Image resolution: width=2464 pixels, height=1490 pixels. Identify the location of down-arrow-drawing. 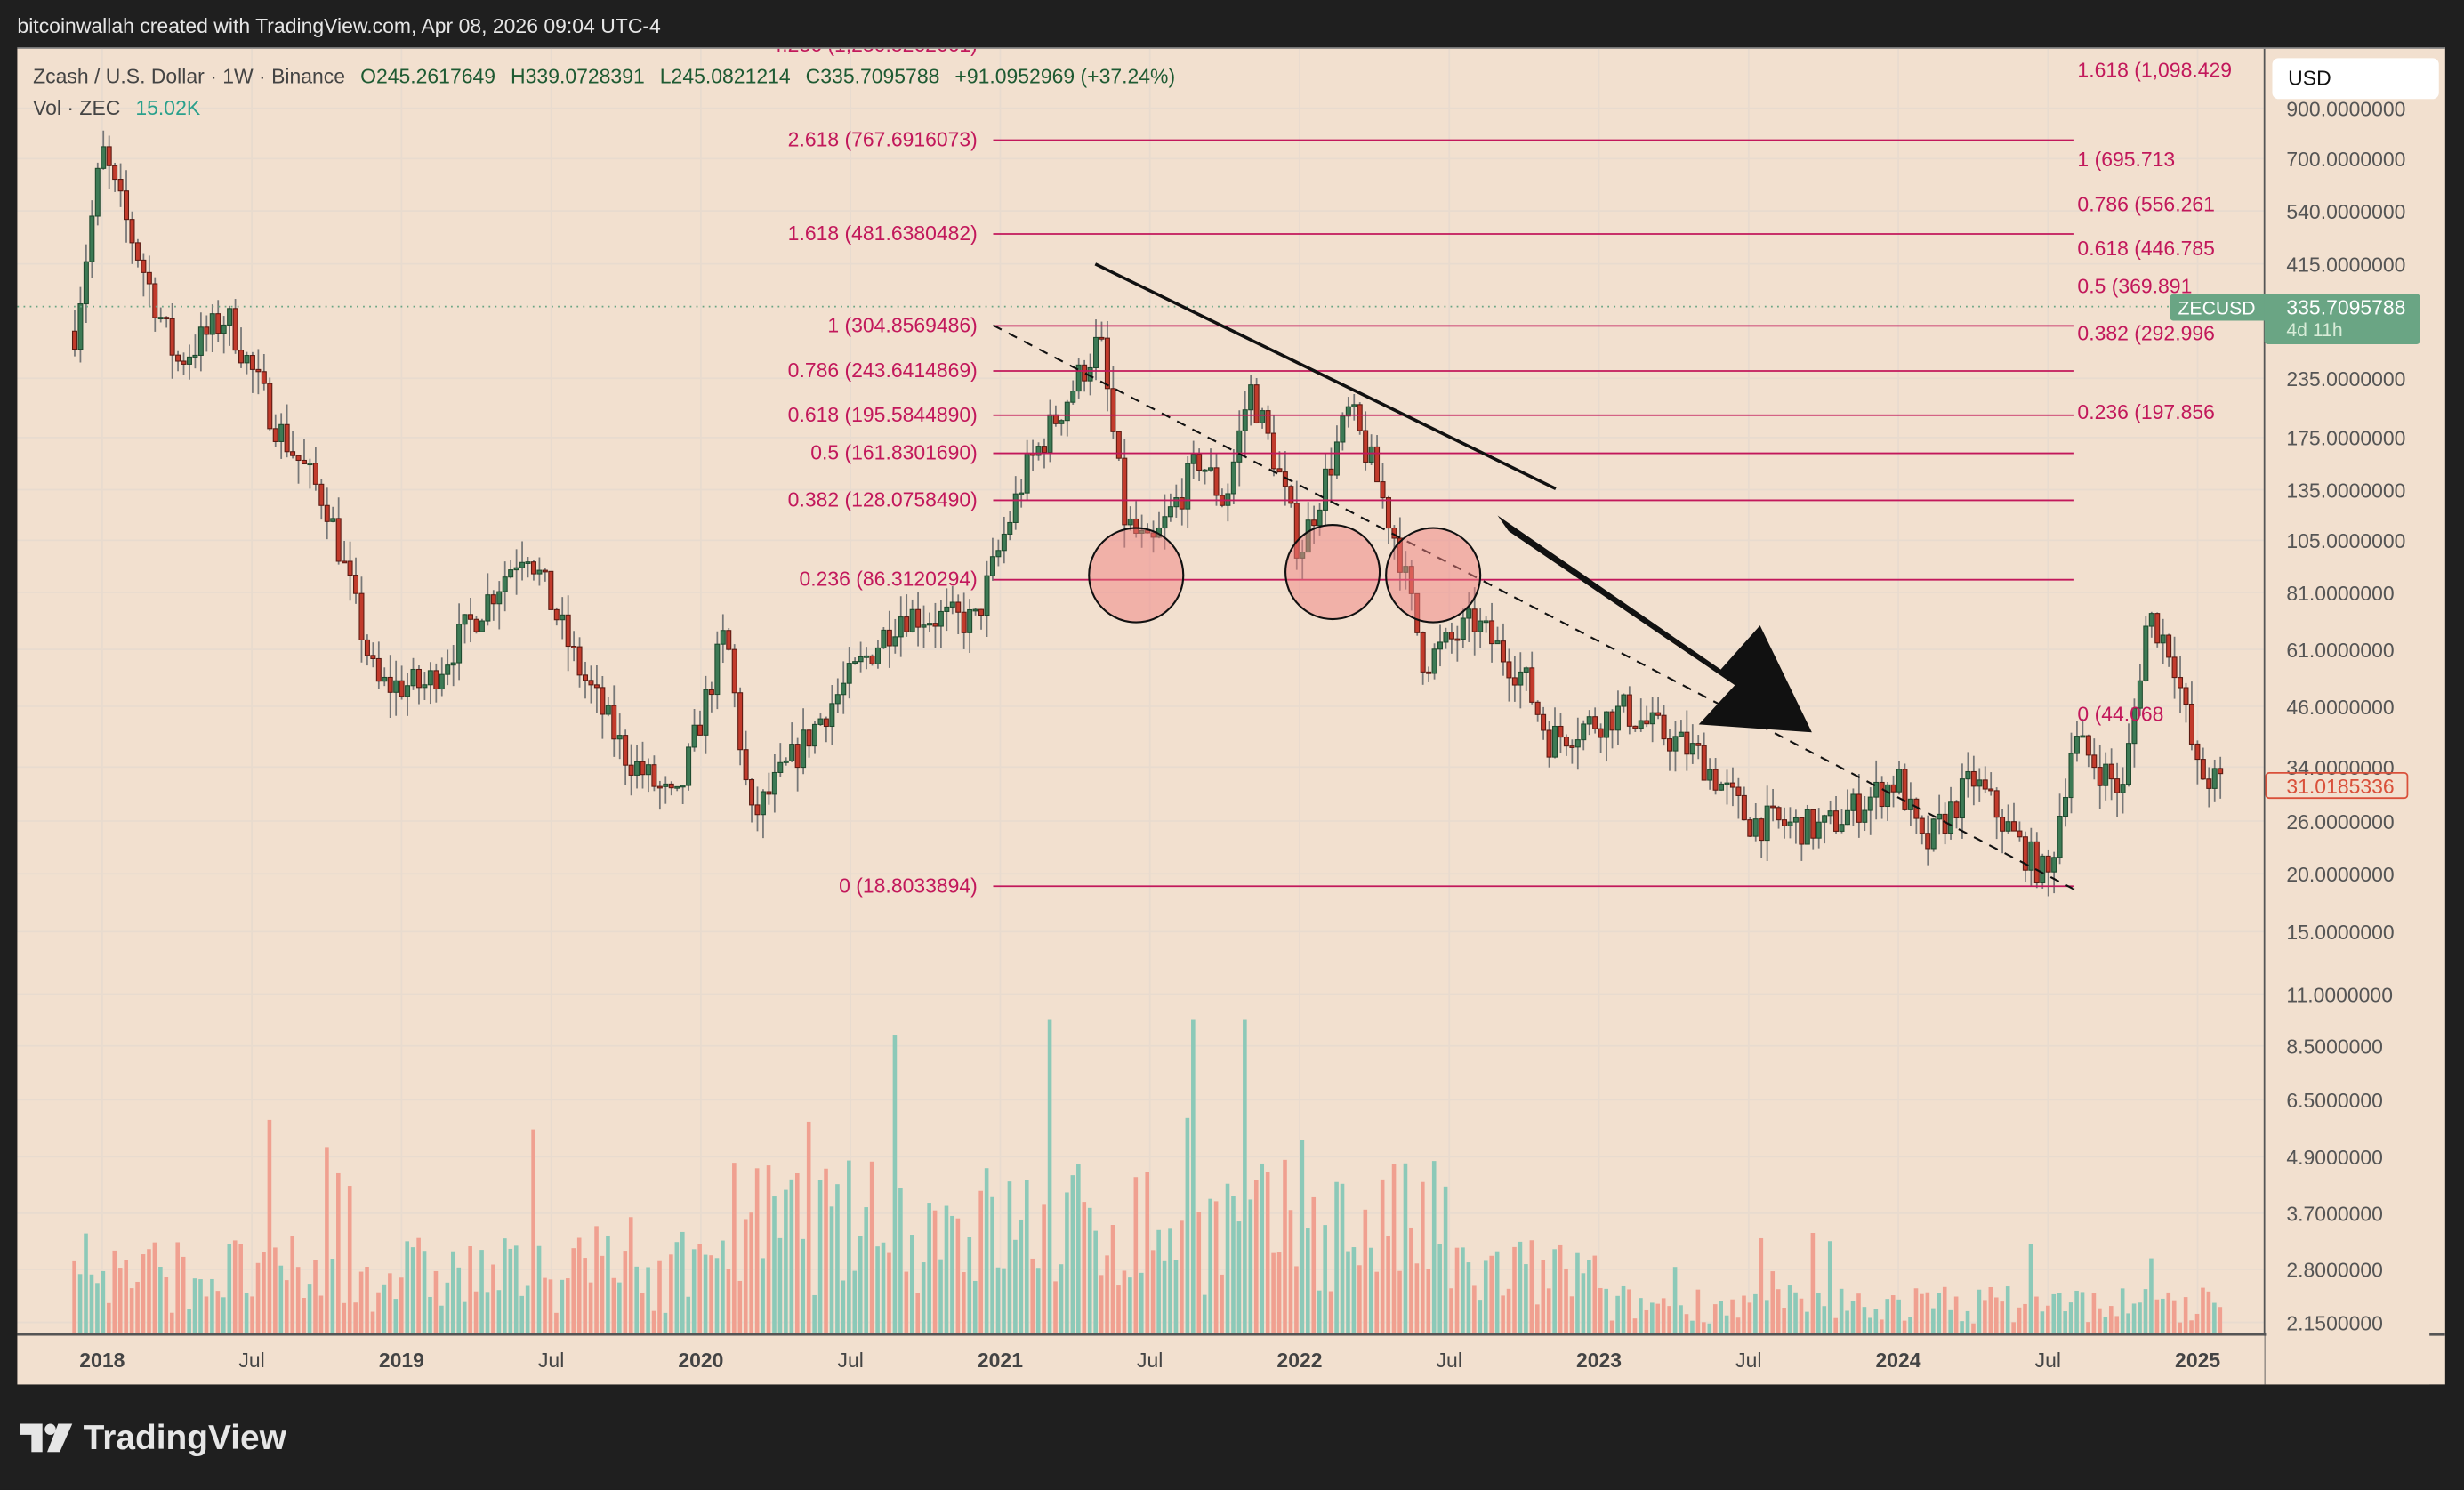
(1654, 624).